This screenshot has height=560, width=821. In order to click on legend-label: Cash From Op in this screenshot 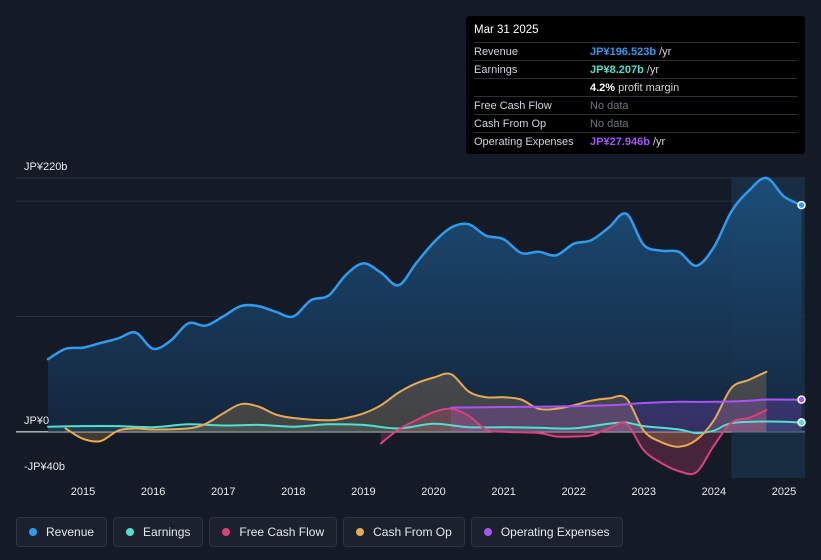, I will do `click(412, 532)`.